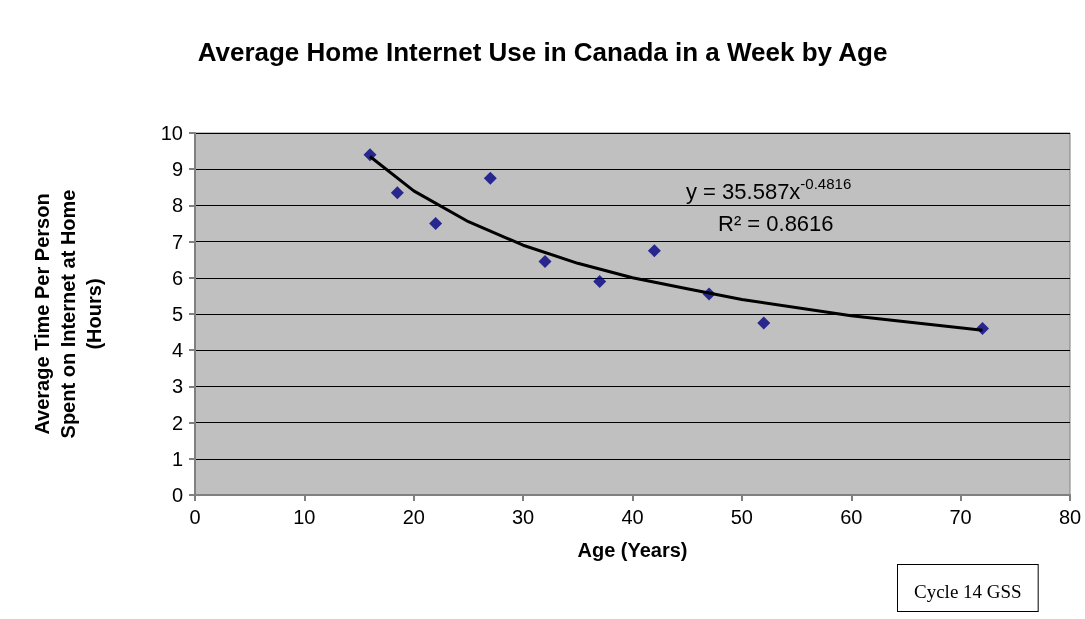 This screenshot has width=1085, height=619. I want to click on y-tick-label: 6, so click(177, 277).